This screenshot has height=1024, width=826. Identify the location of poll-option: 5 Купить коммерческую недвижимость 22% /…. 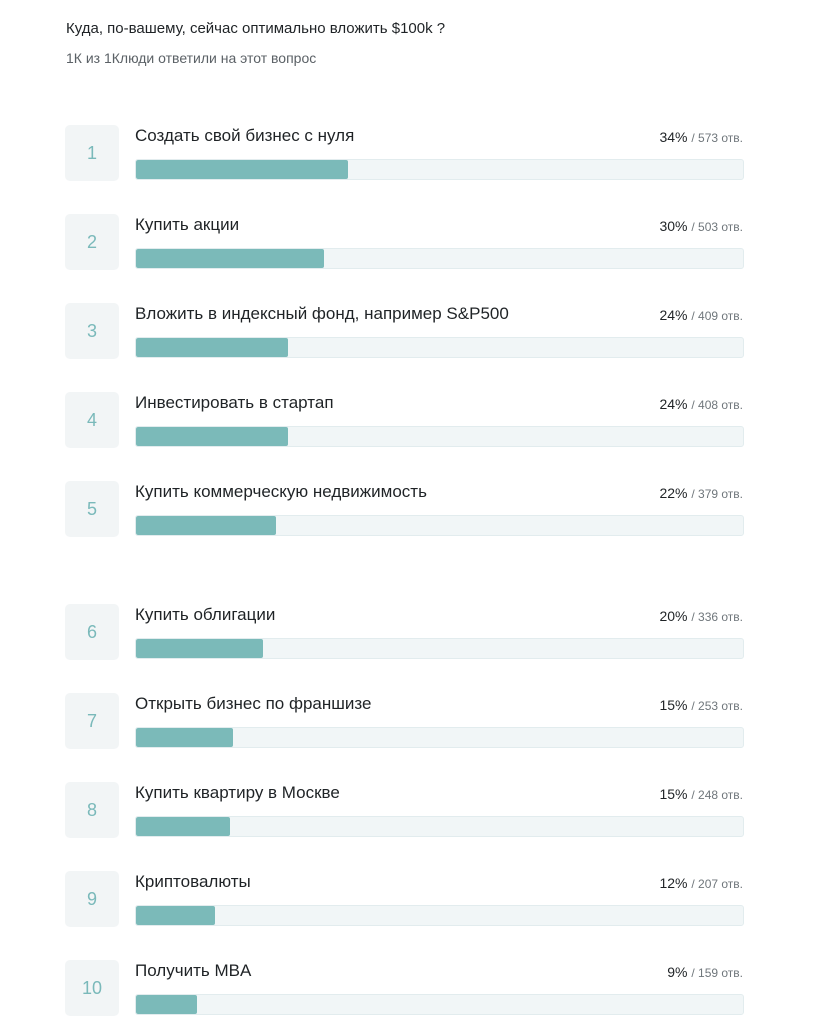
(413, 510).